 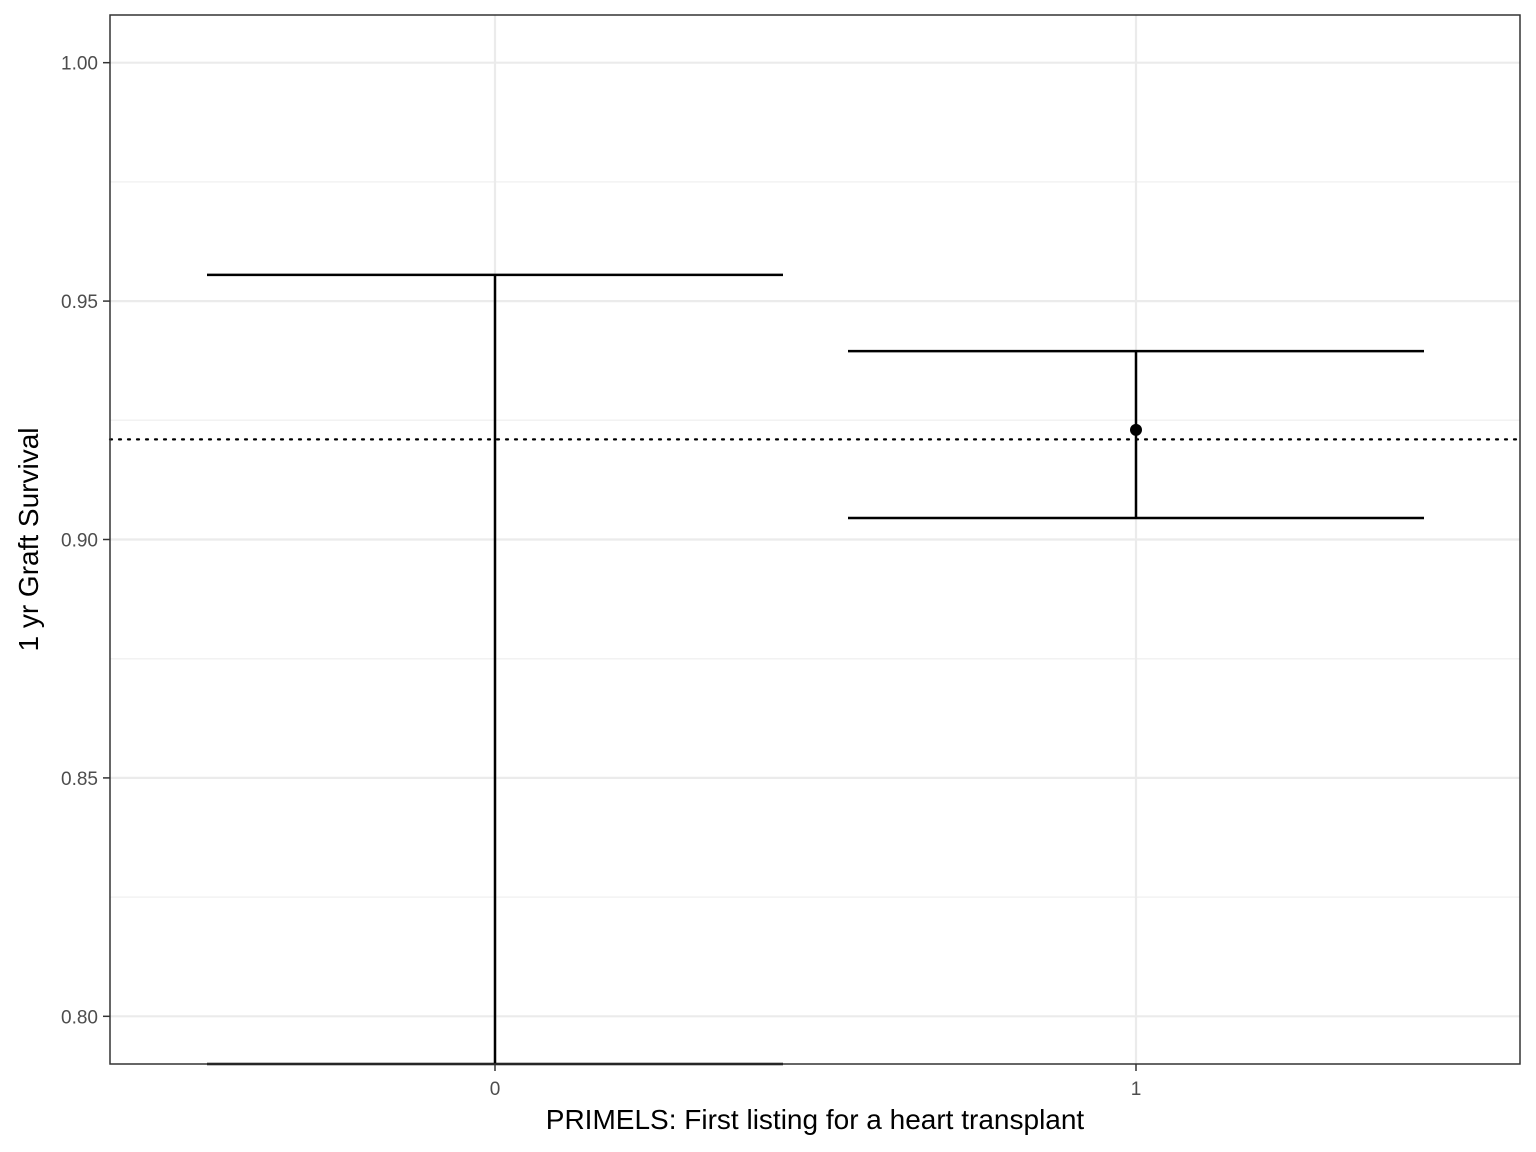 I want to click on y-tick-label: 0.80, so click(x=79, y=1017).